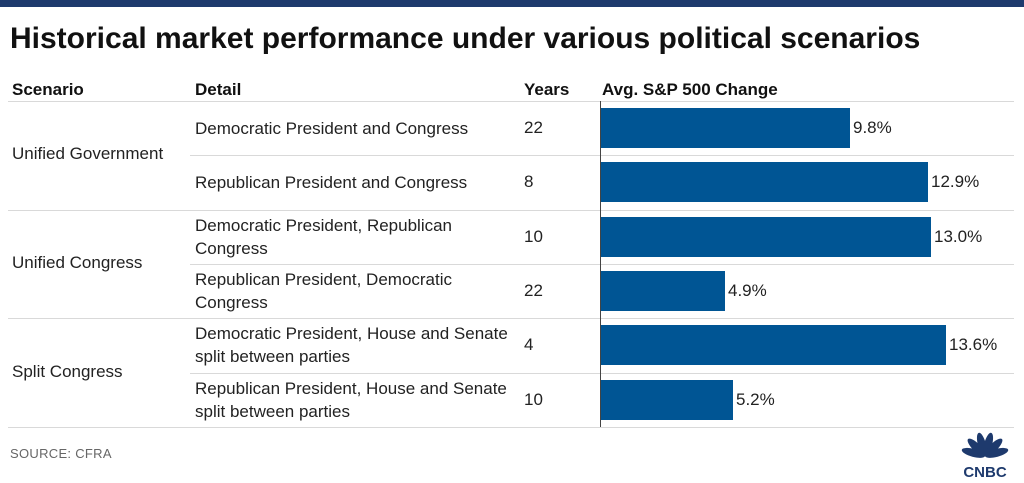  What do you see at coordinates (67, 371) in the screenshot?
I see `scenario-label: Split Congress` at bounding box center [67, 371].